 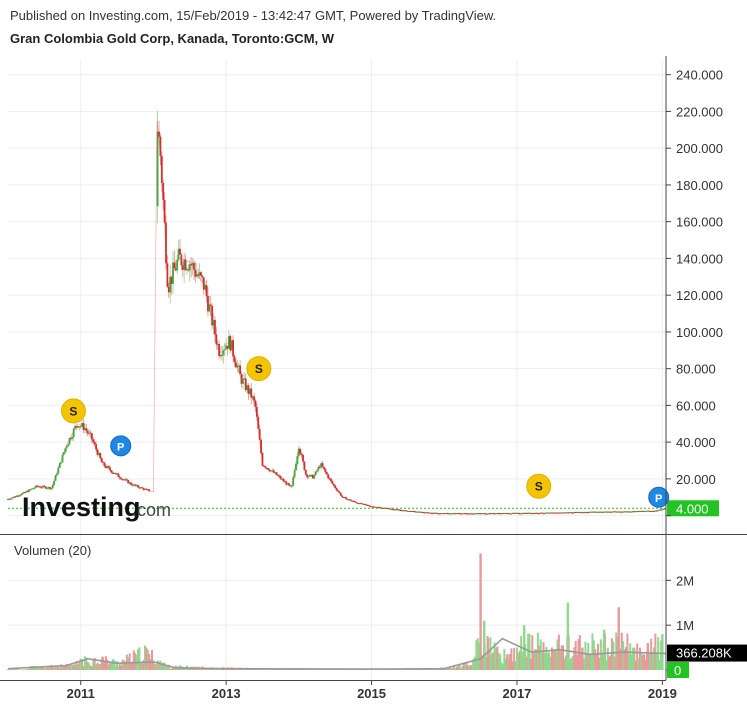 What do you see at coordinates (658, 499) in the screenshot?
I see `marker-label: P` at bounding box center [658, 499].